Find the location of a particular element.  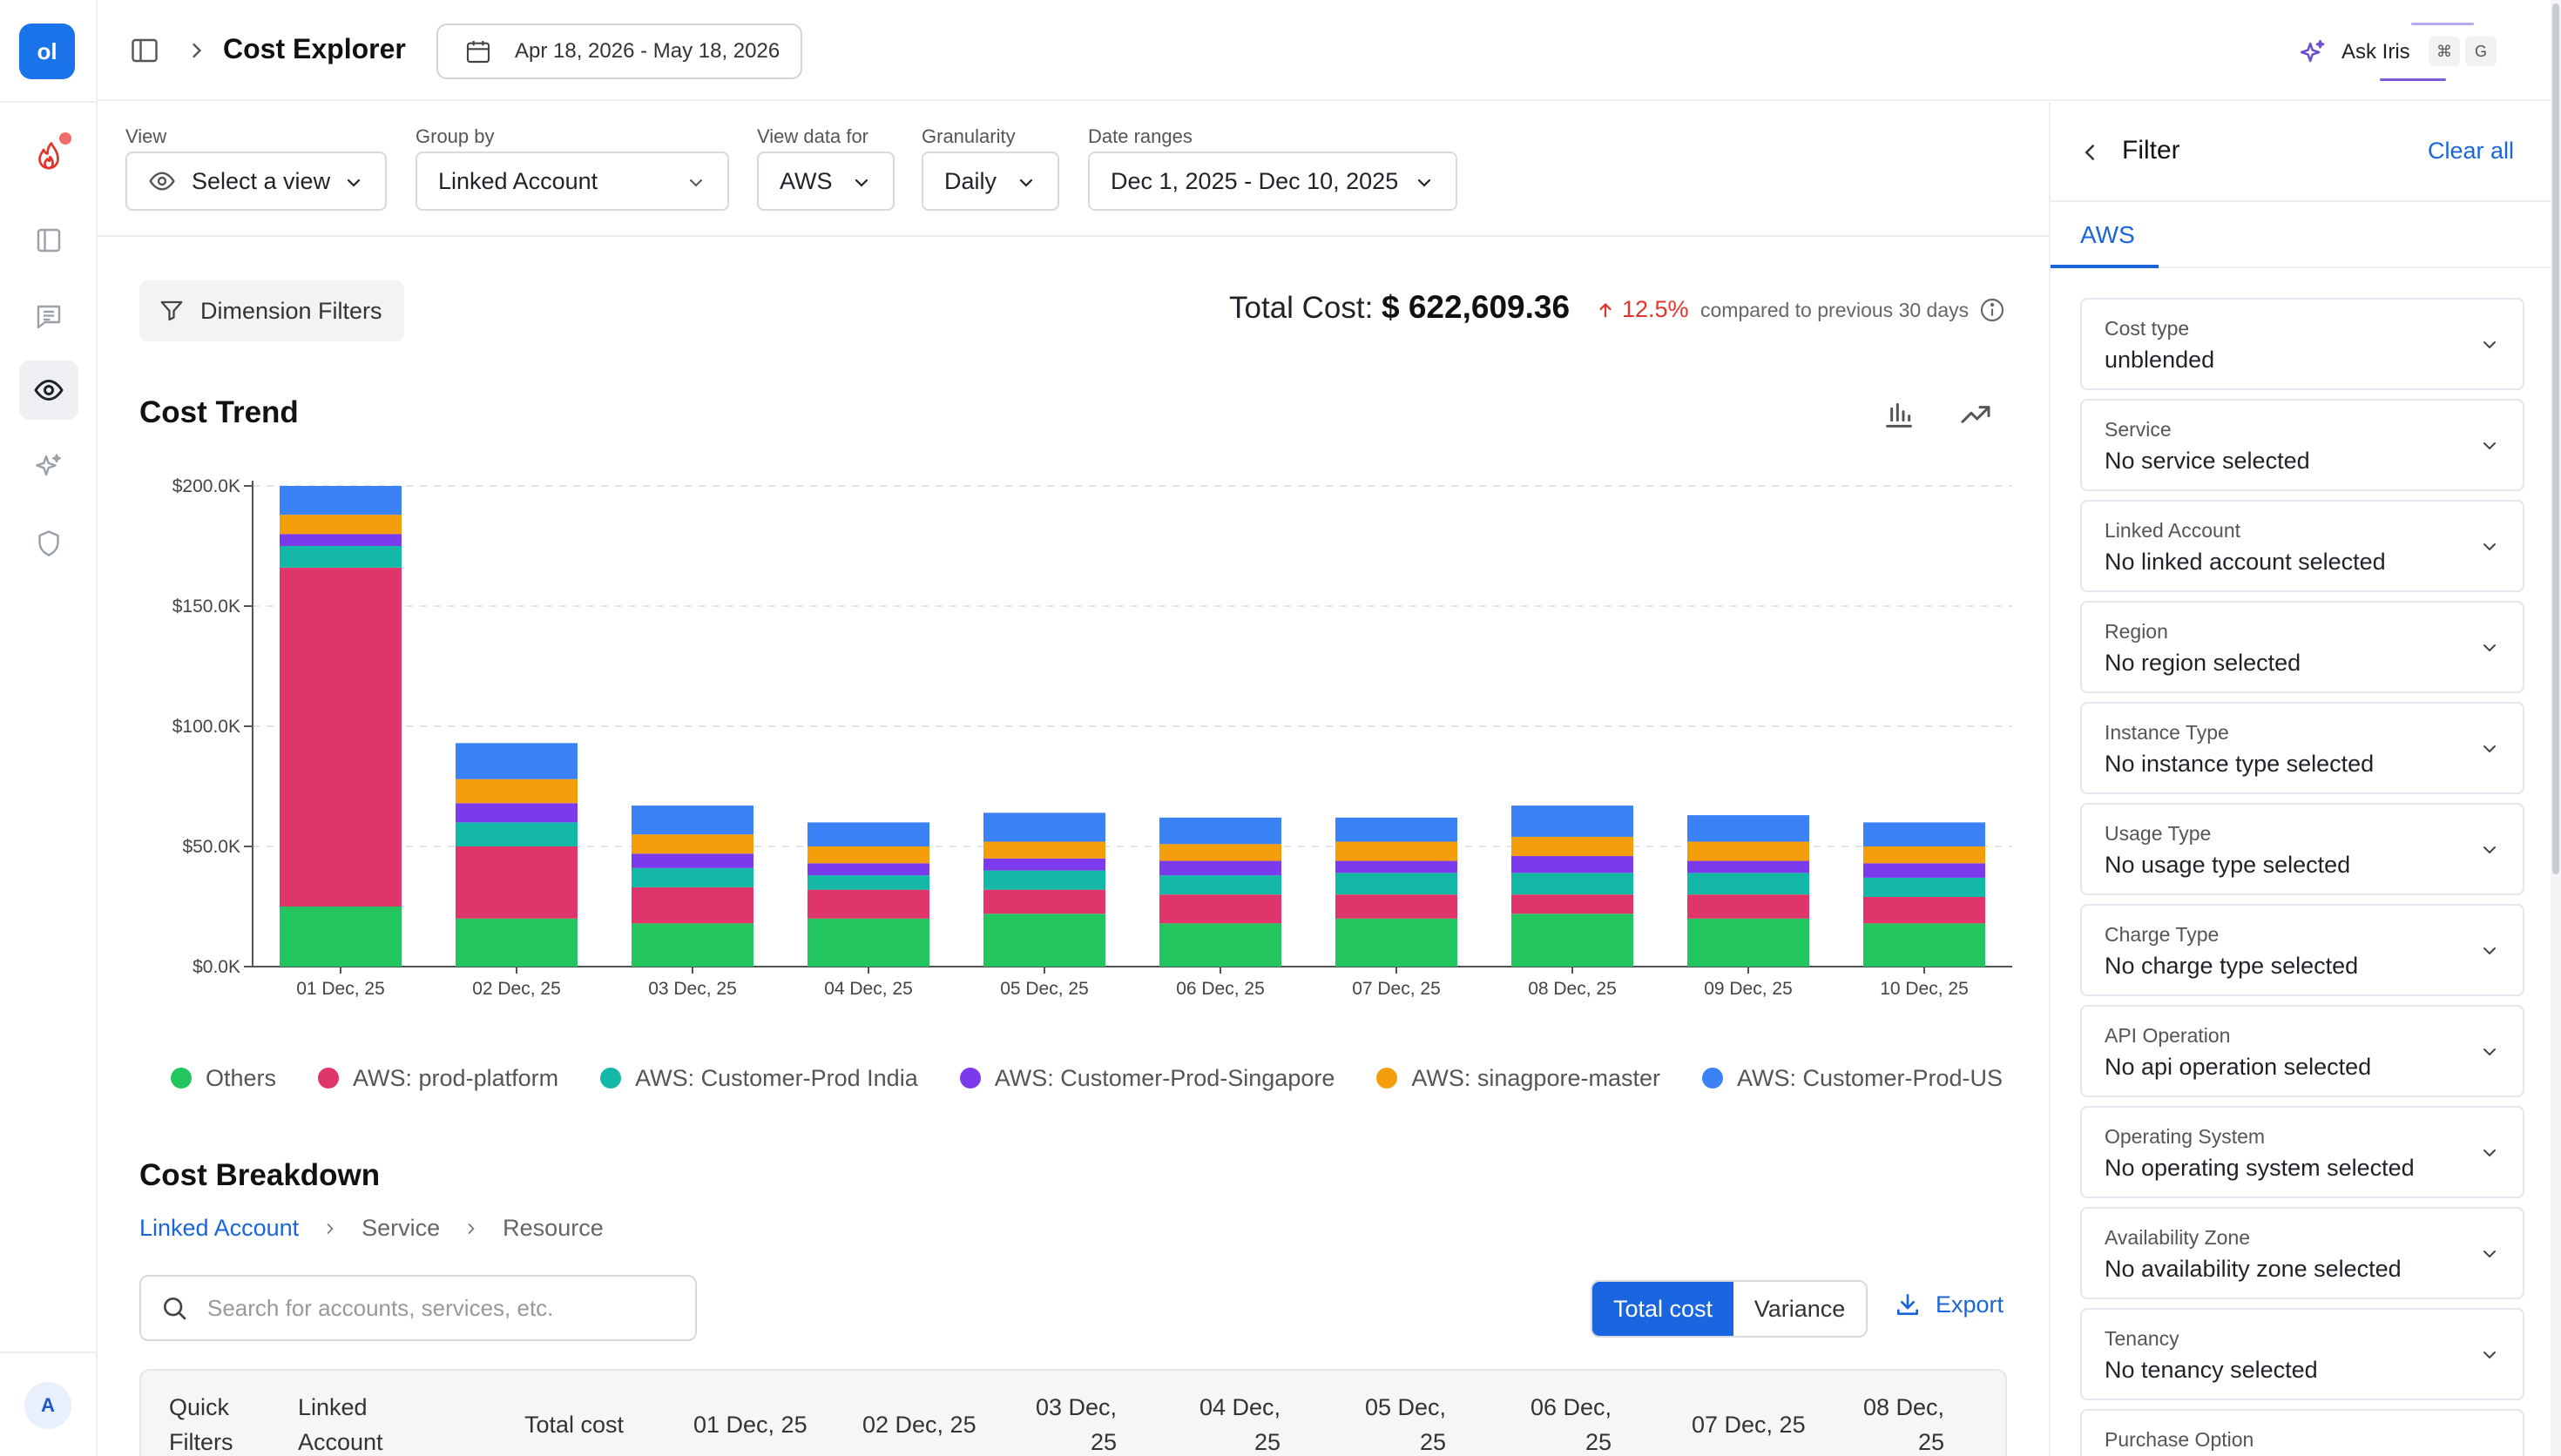

notification-dot is located at coordinates (65, 138).